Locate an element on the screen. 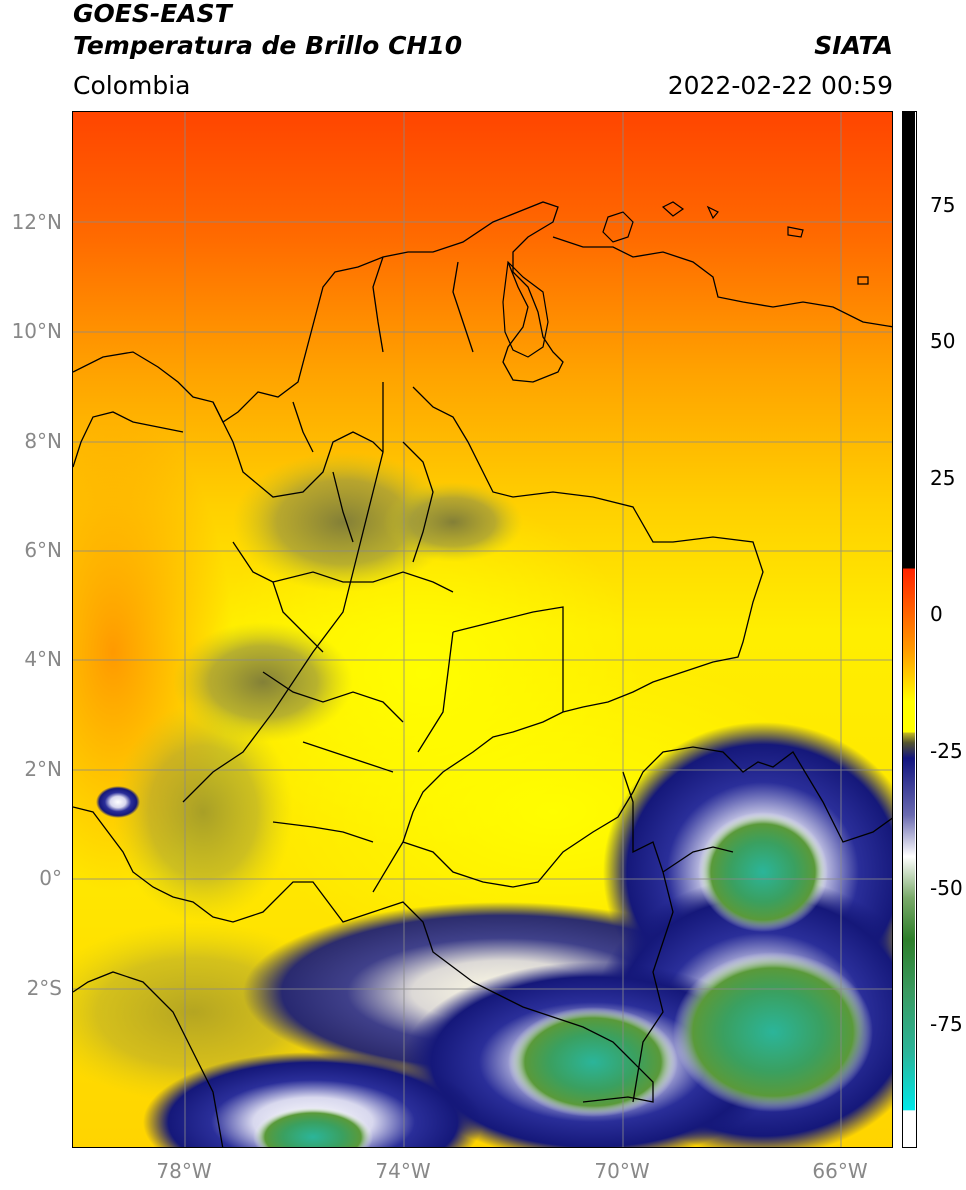 The image size is (966, 1190). colorbar is located at coordinates (909, 629).